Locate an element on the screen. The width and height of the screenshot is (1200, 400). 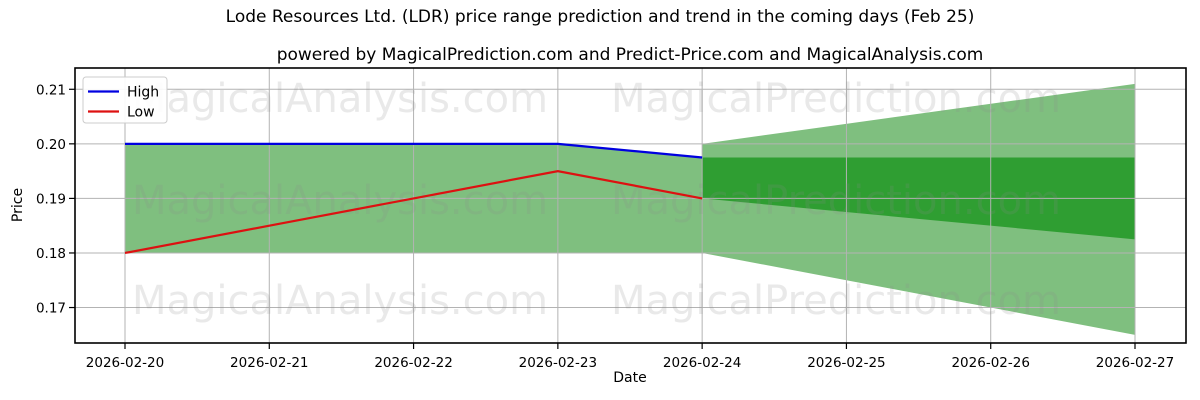
x-tick-label: 2026-02-21 is located at coordinates (269, 363).